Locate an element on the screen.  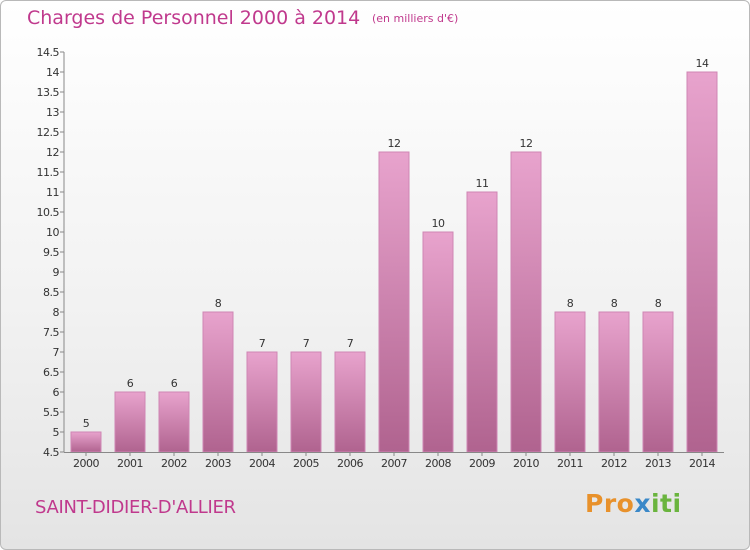
bar-2010 is located at coordinates (526, 302).